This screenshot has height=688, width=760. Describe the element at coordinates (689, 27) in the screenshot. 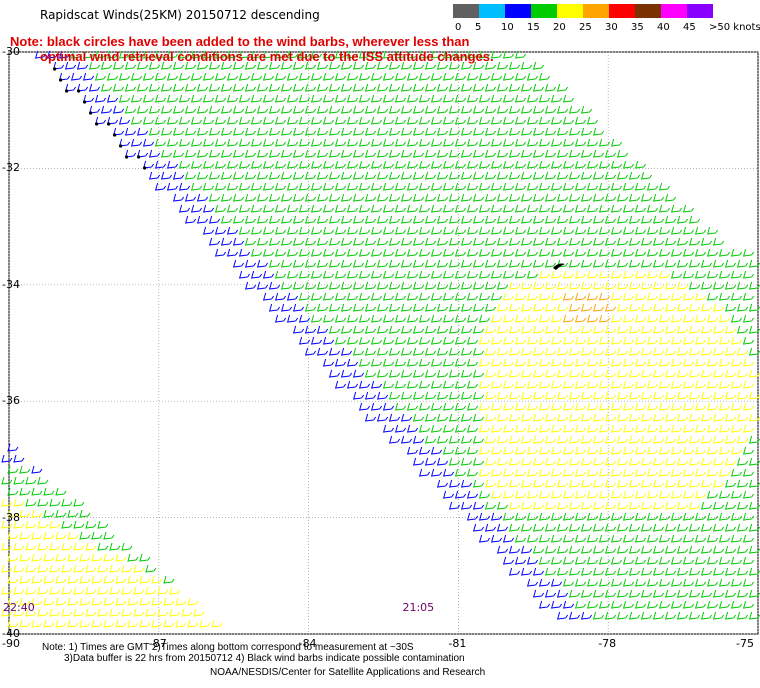

I see `legend-label: 45` at that location.